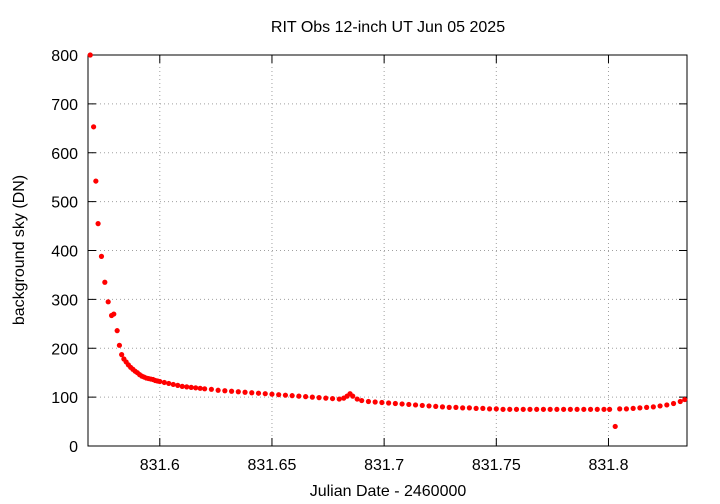 This screenshot has width=720, height=504. What do you see at coordinates (64, 154) in the screenshot?
I see `y-tick-label: 600` at bounding box center [64, 154].